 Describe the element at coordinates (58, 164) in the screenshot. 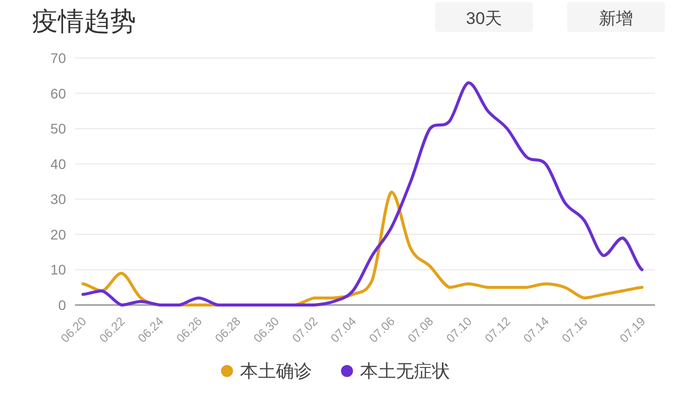

I see `y-tick-label: 40` at that location.